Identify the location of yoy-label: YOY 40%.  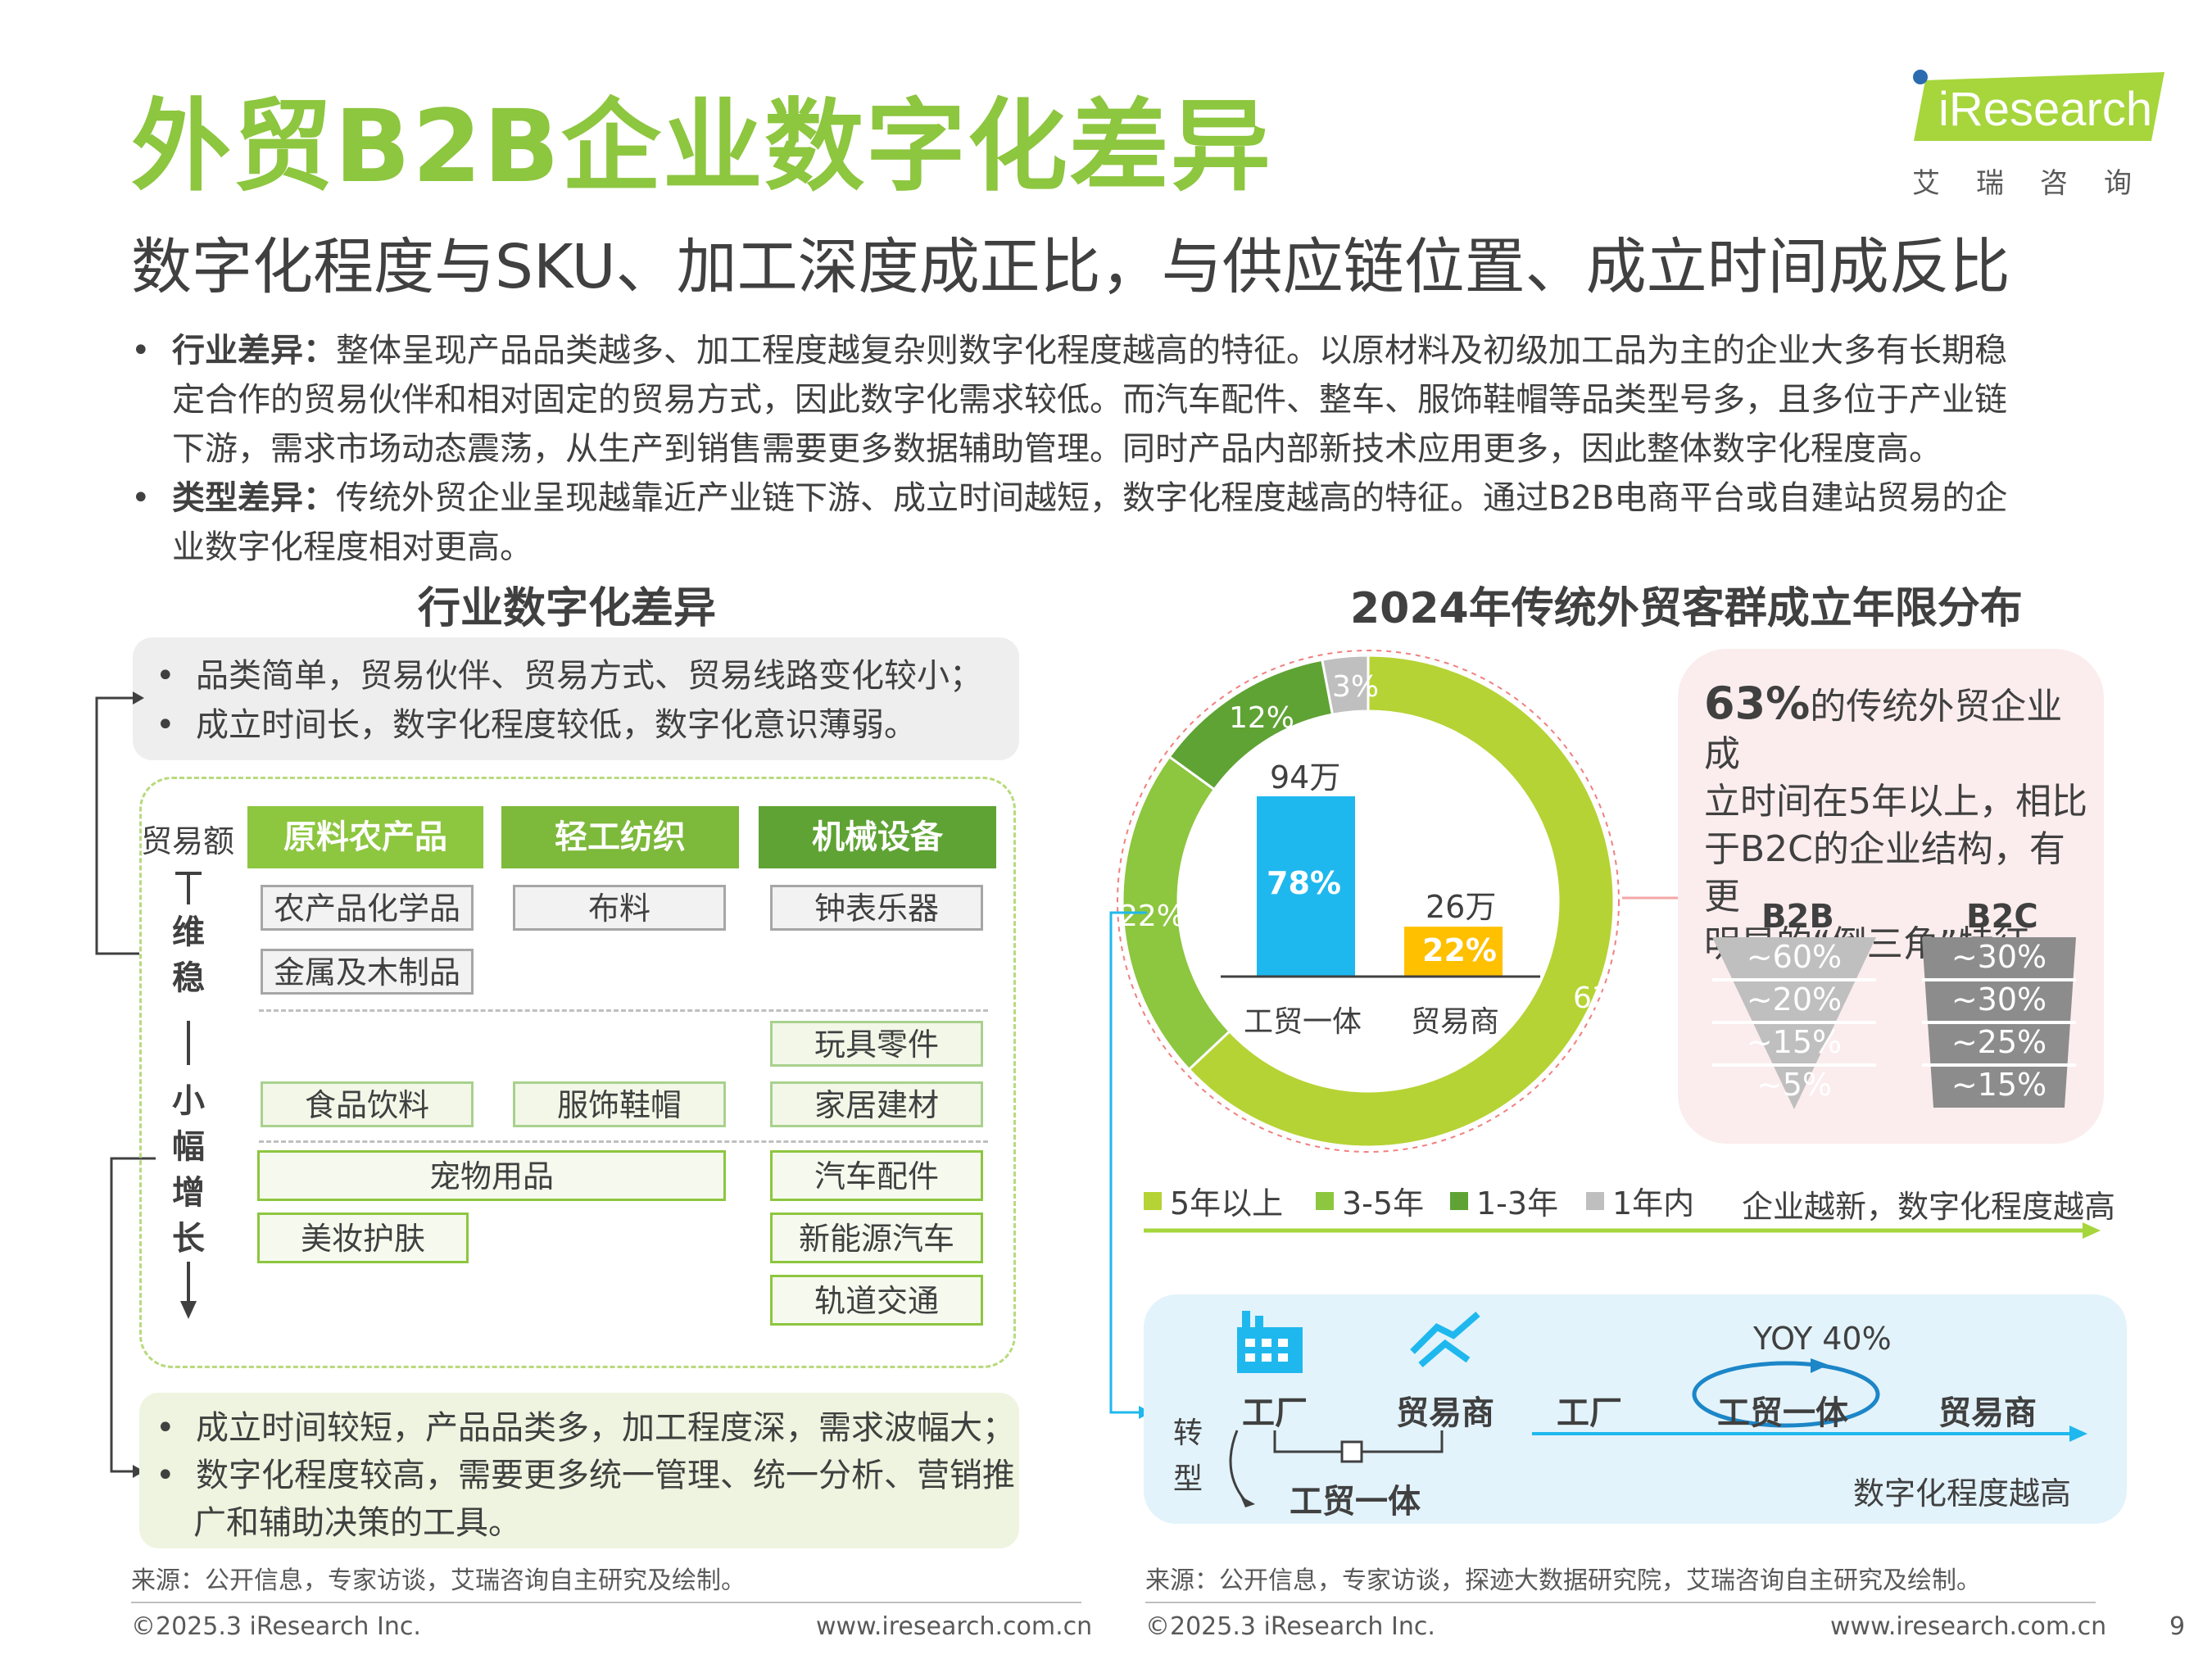
(1822, 1339).